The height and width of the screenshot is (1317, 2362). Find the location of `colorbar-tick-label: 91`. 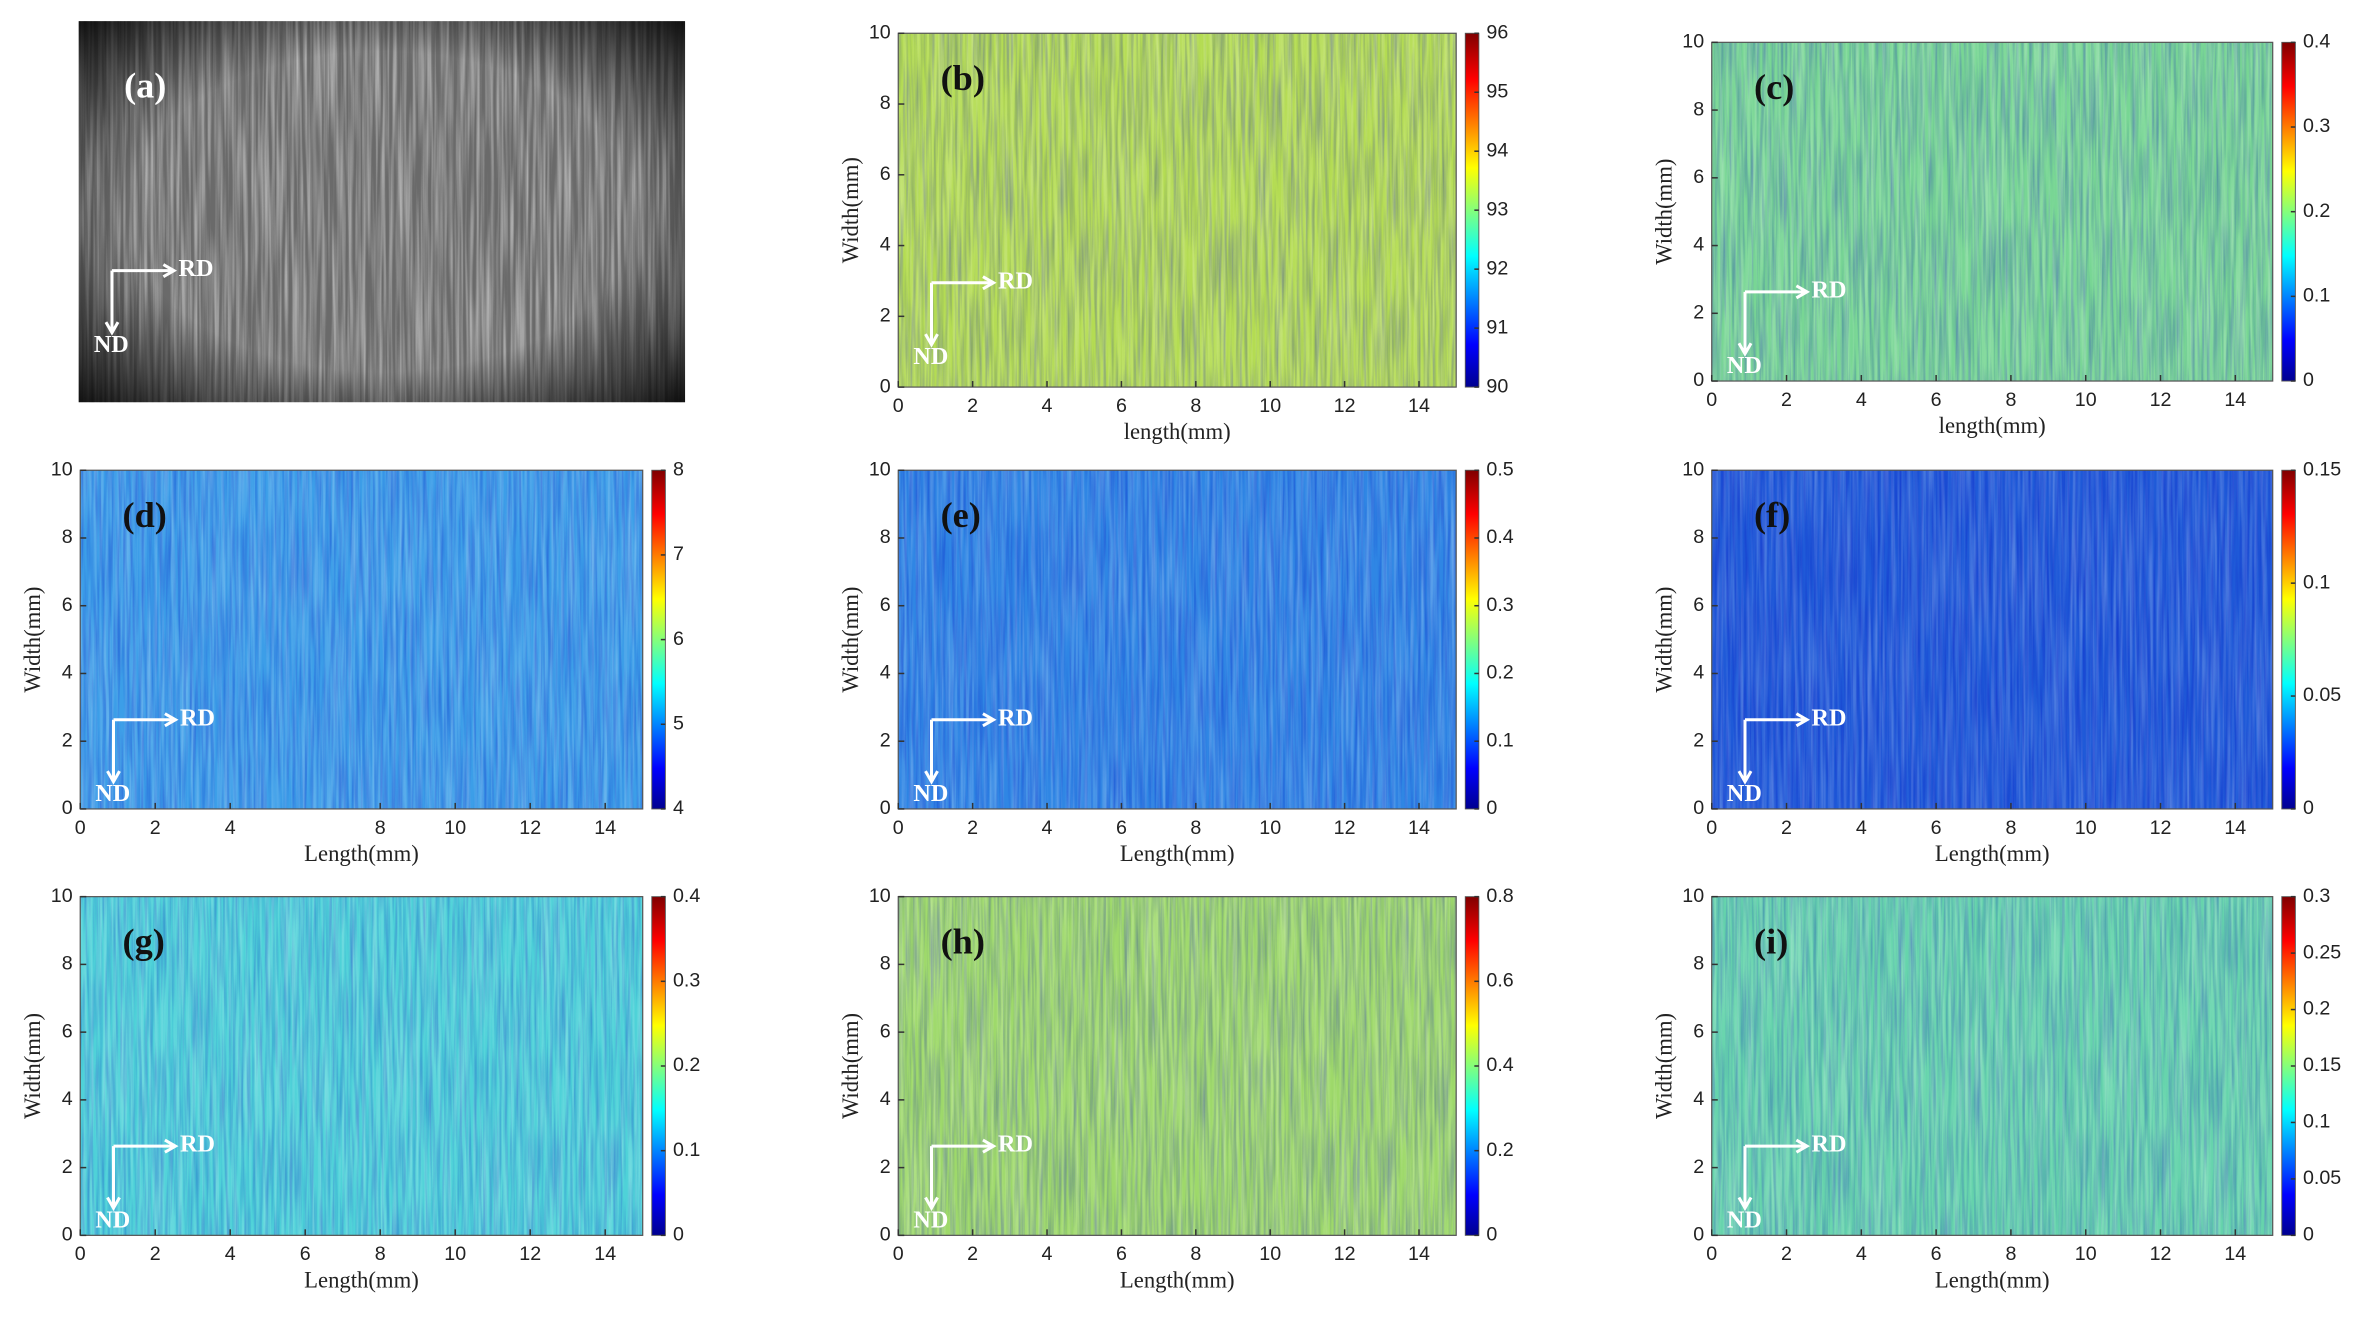

colorbar-tick-label: 91 is located at coordinates (1497, 327).